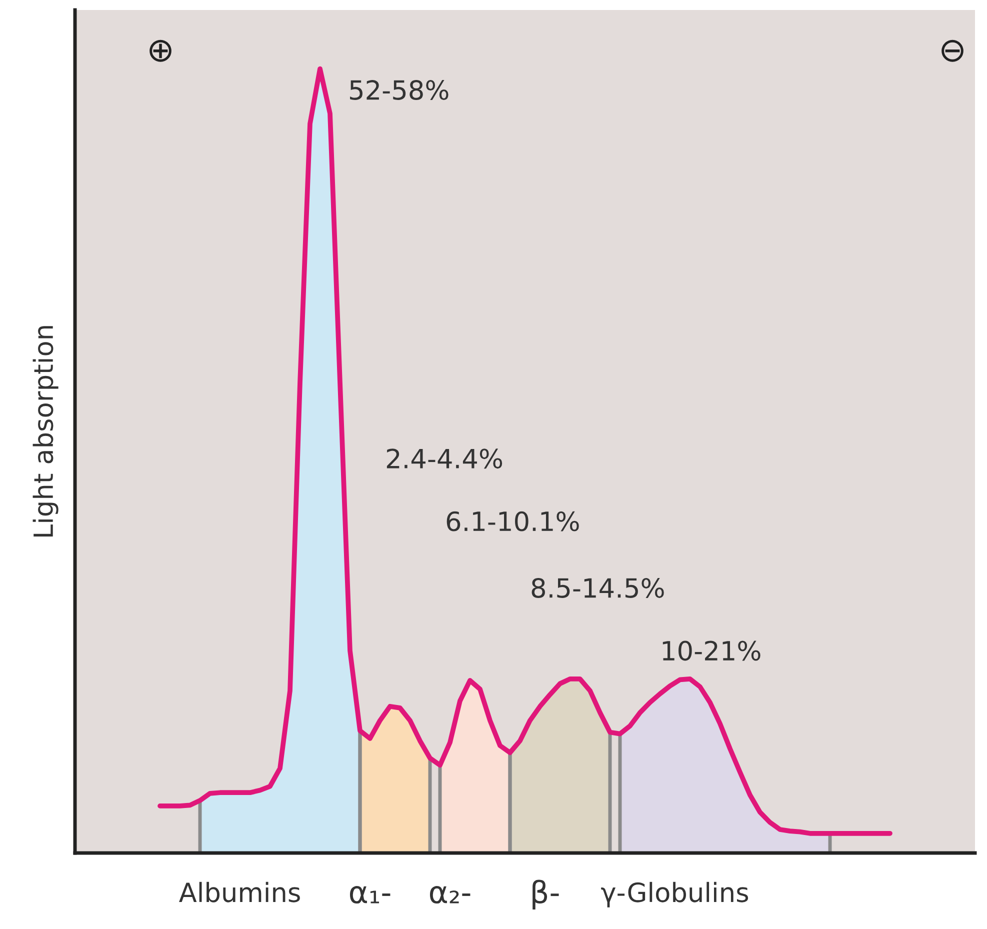 This screenshot has width=987, height=929. I want to click on y-axis-title: Light absorption, so click(45, 431).